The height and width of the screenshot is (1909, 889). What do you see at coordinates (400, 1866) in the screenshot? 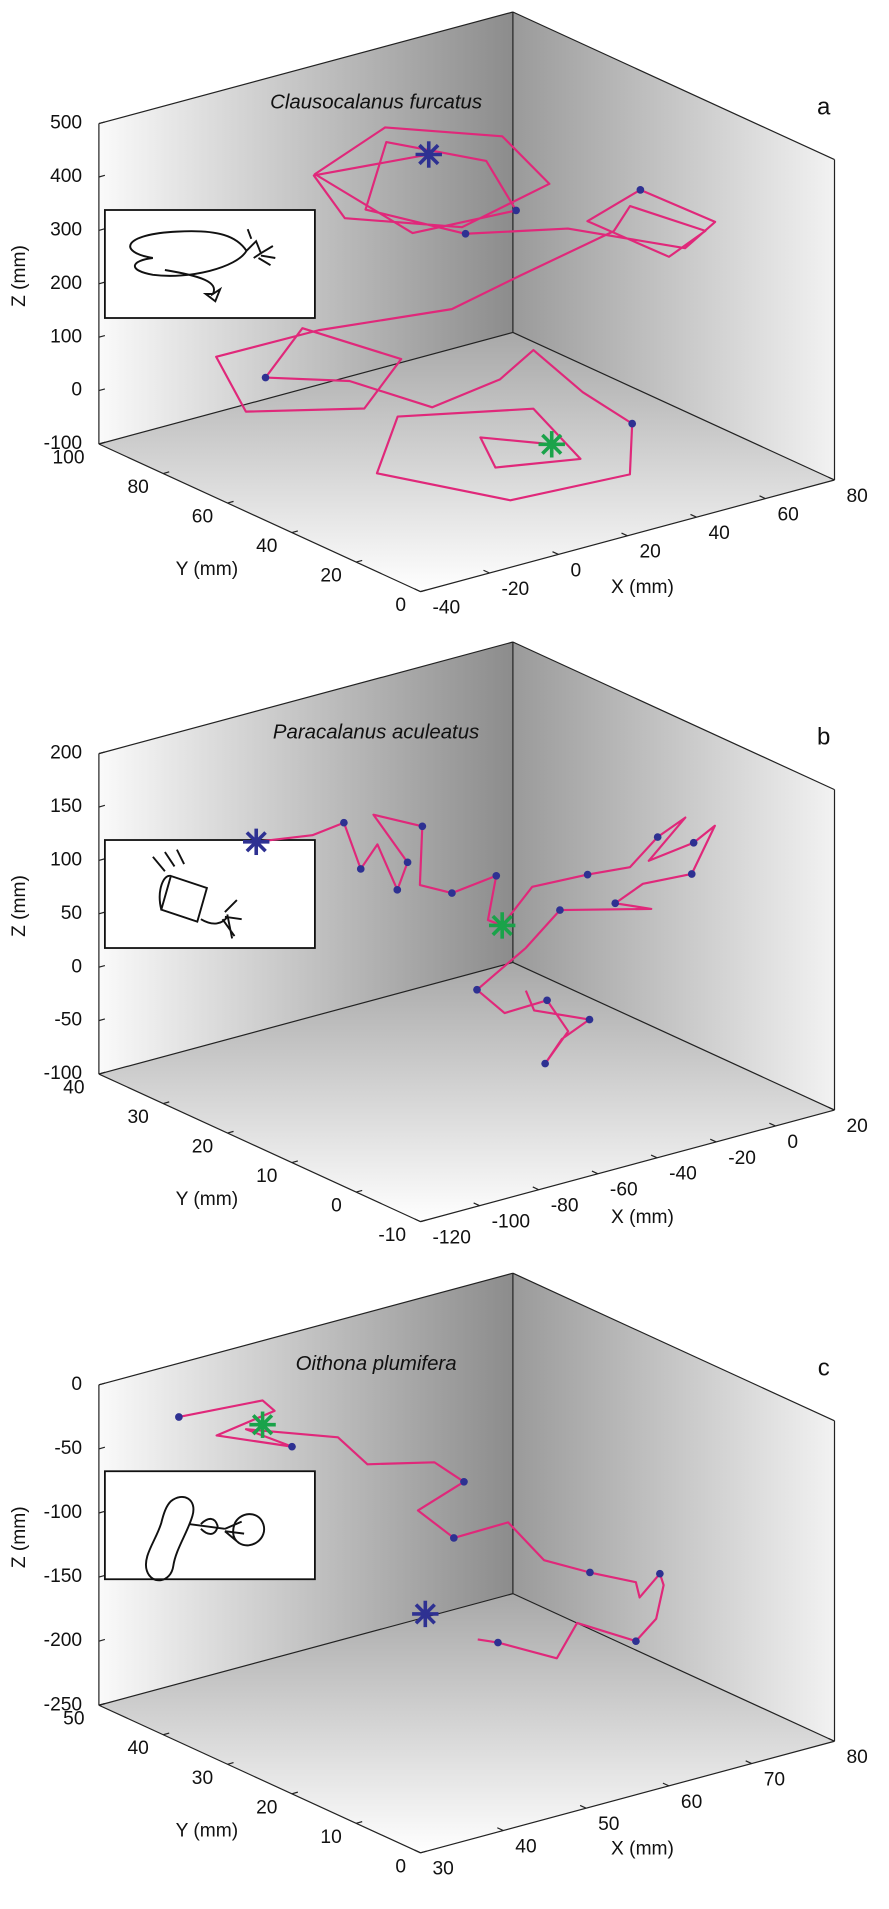
I see `y-tick-label: 0` at bounding box center [400, 1866].